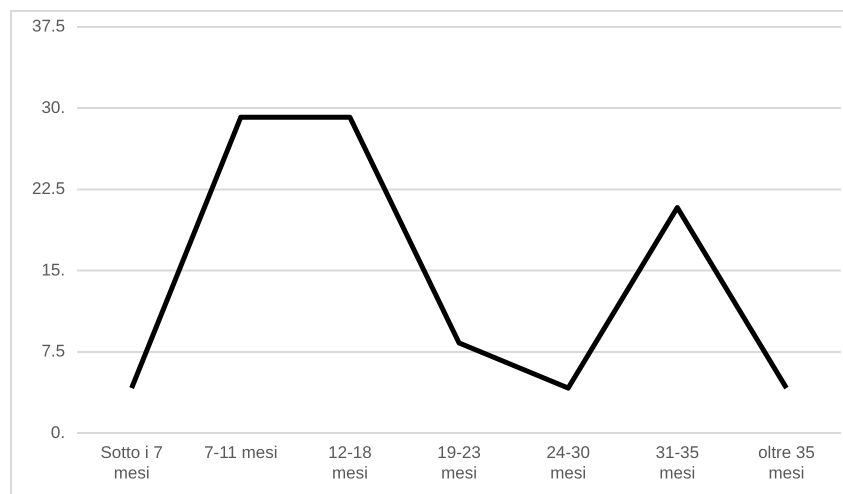 The height and width of the screenshot is (494, 843). I want to click on x-tick-label: 31-35 mesi, so click(678, 462).